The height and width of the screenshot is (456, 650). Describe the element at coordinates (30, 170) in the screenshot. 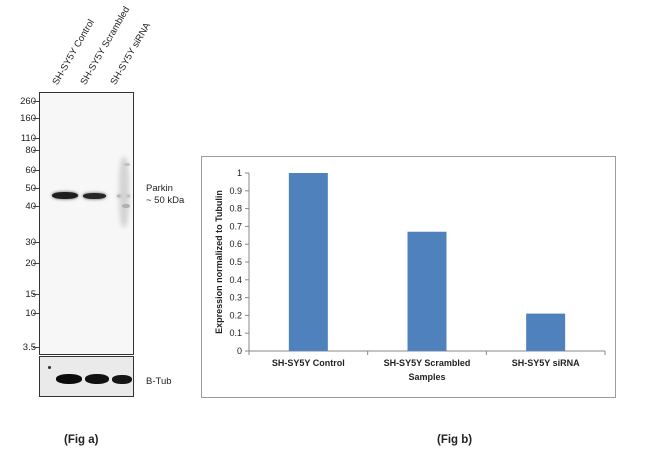

I see `mw-label-60: 60` at that location.